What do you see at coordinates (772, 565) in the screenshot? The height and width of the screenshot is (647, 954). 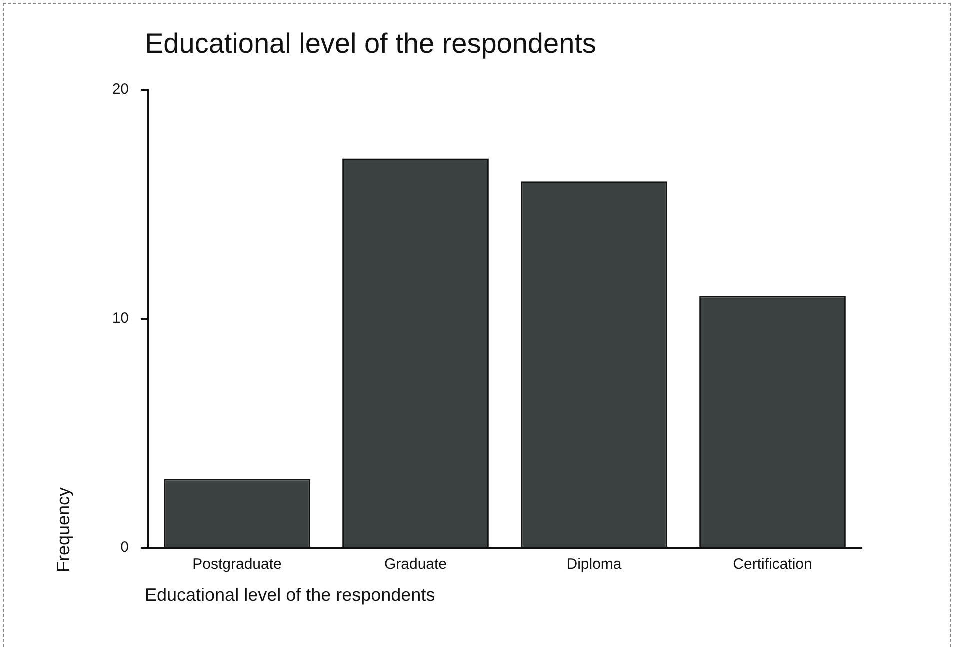 I see `x-tick-label: Certification` at bounding box center [772, 565].